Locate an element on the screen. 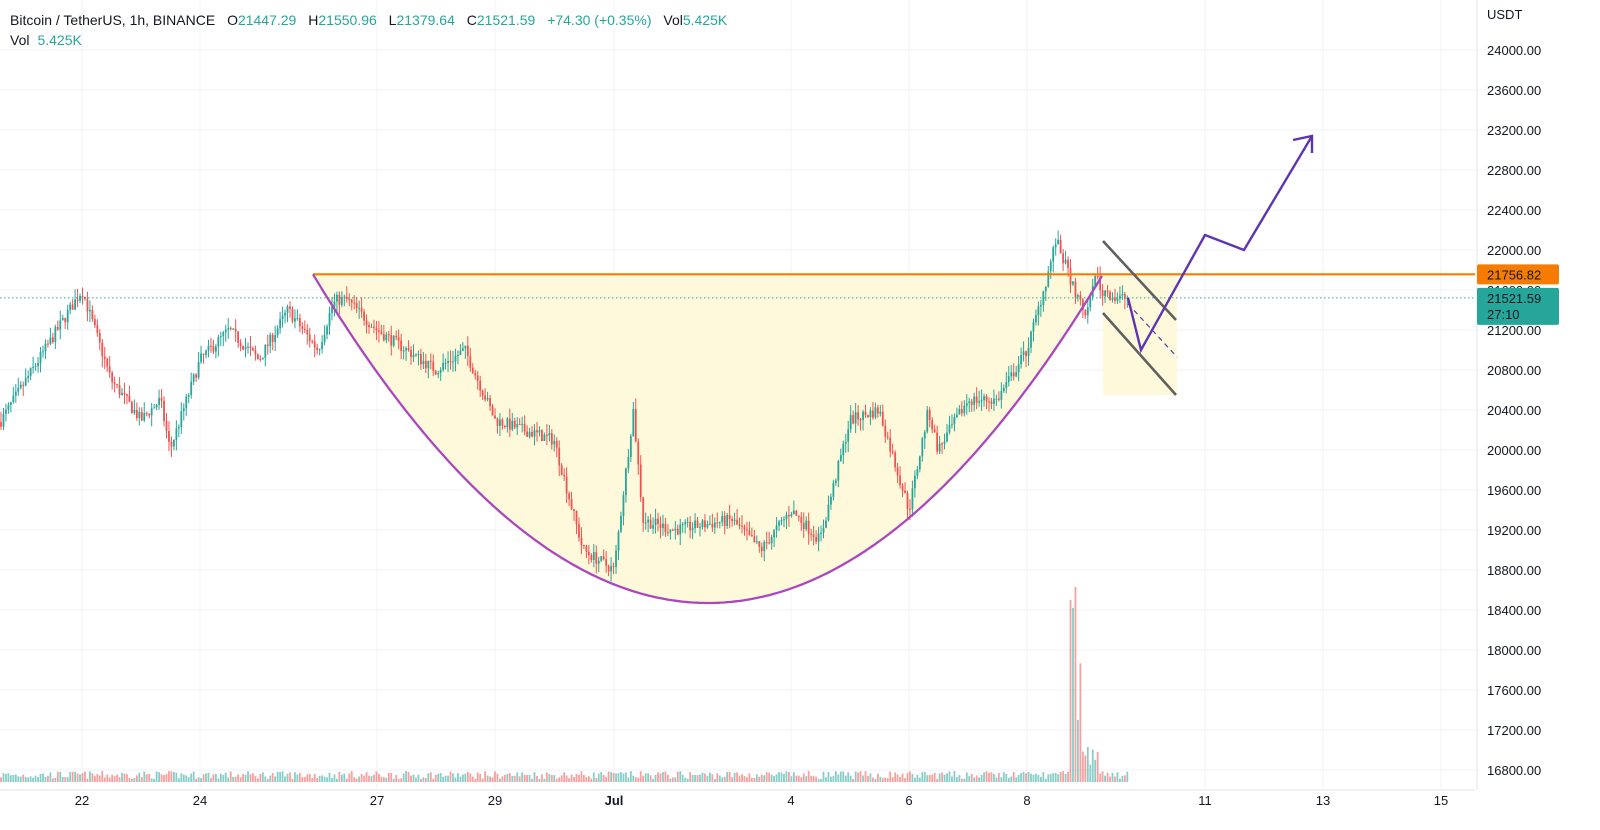 The image size is (1600, 830). volume-indicator-label: Vol is located at coordinates (20, 40).